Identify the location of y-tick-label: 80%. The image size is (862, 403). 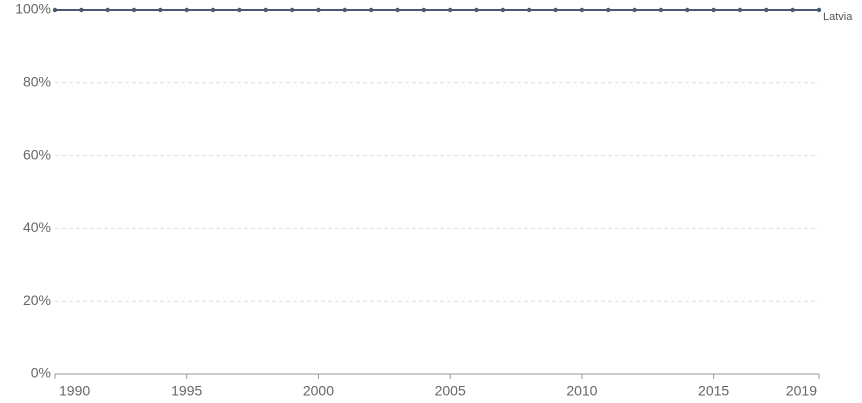
(37, 82).